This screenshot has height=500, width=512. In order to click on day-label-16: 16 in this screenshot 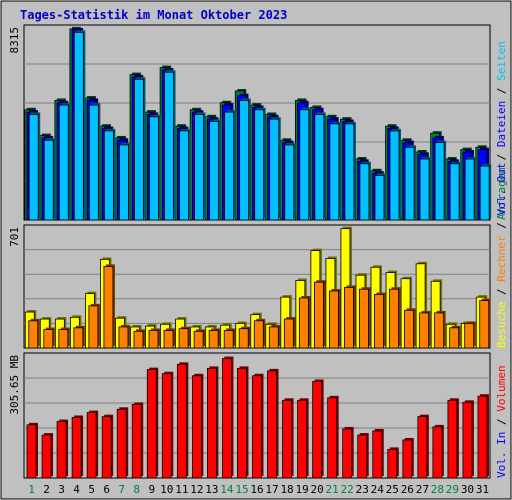, I will do `click(256, 489)`.